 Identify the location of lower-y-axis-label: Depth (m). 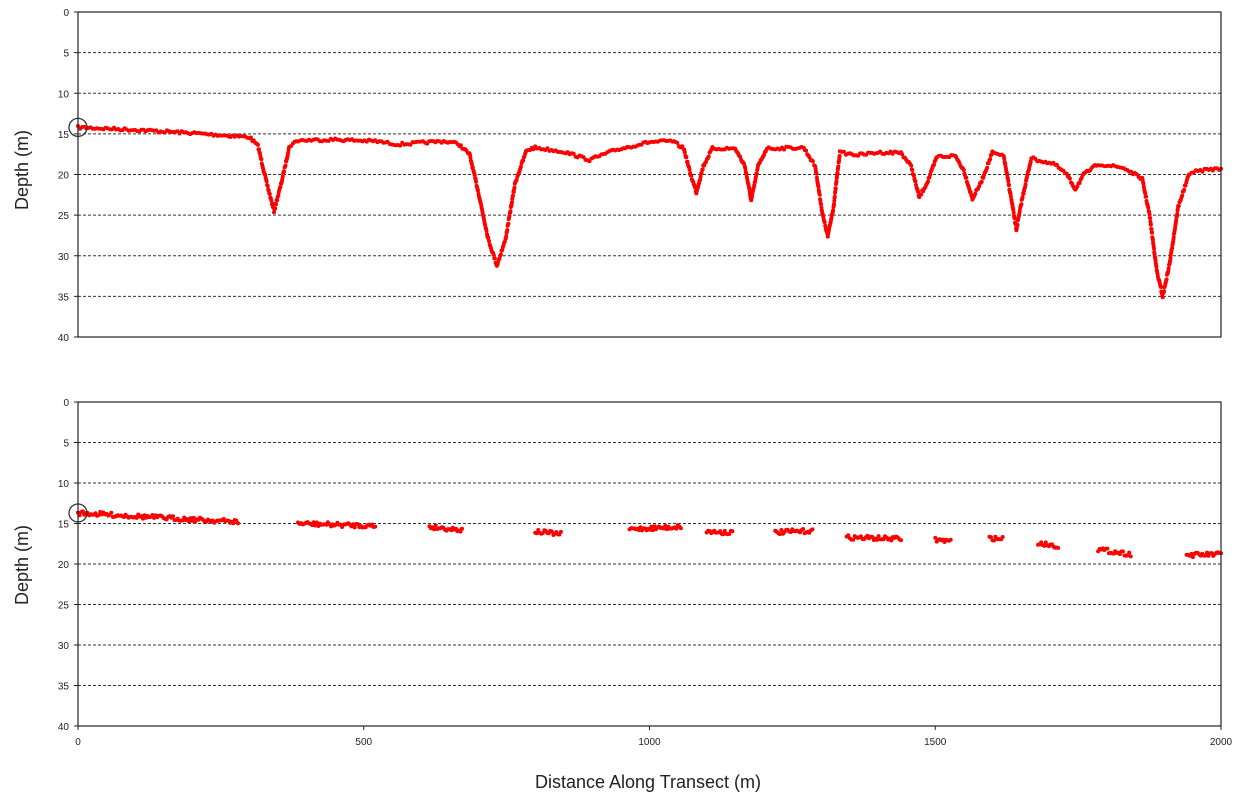
(22, 565).